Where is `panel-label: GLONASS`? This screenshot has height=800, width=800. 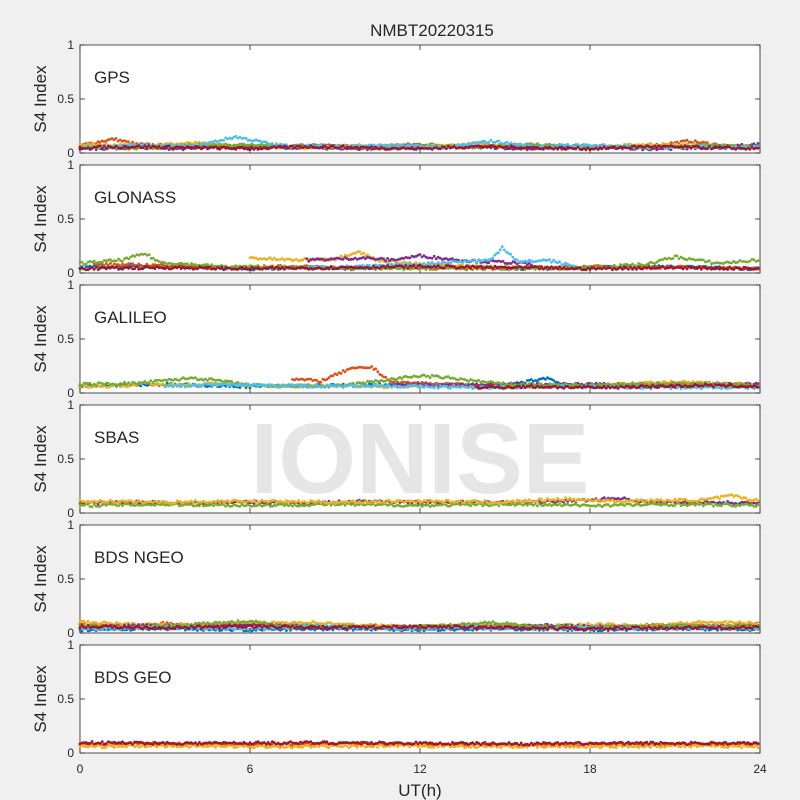
panel-label: GLONASS is located at coordinates (135, 197).